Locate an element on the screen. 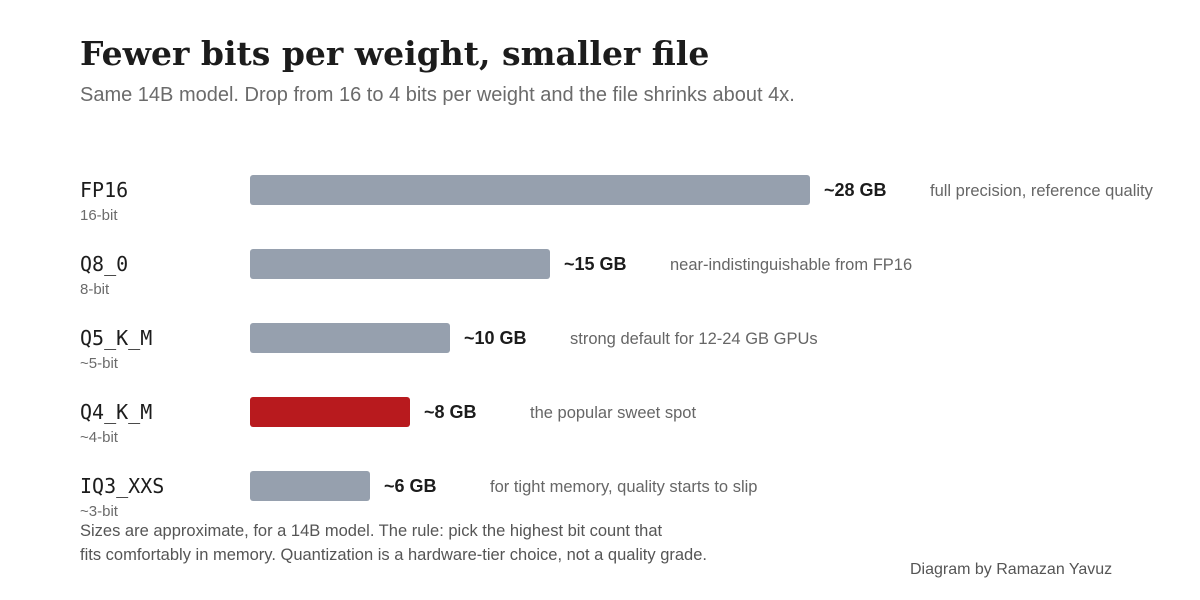 The width and height of the screenshot is (1200, 600). bar-highlight is located at coordinates (330, 412).